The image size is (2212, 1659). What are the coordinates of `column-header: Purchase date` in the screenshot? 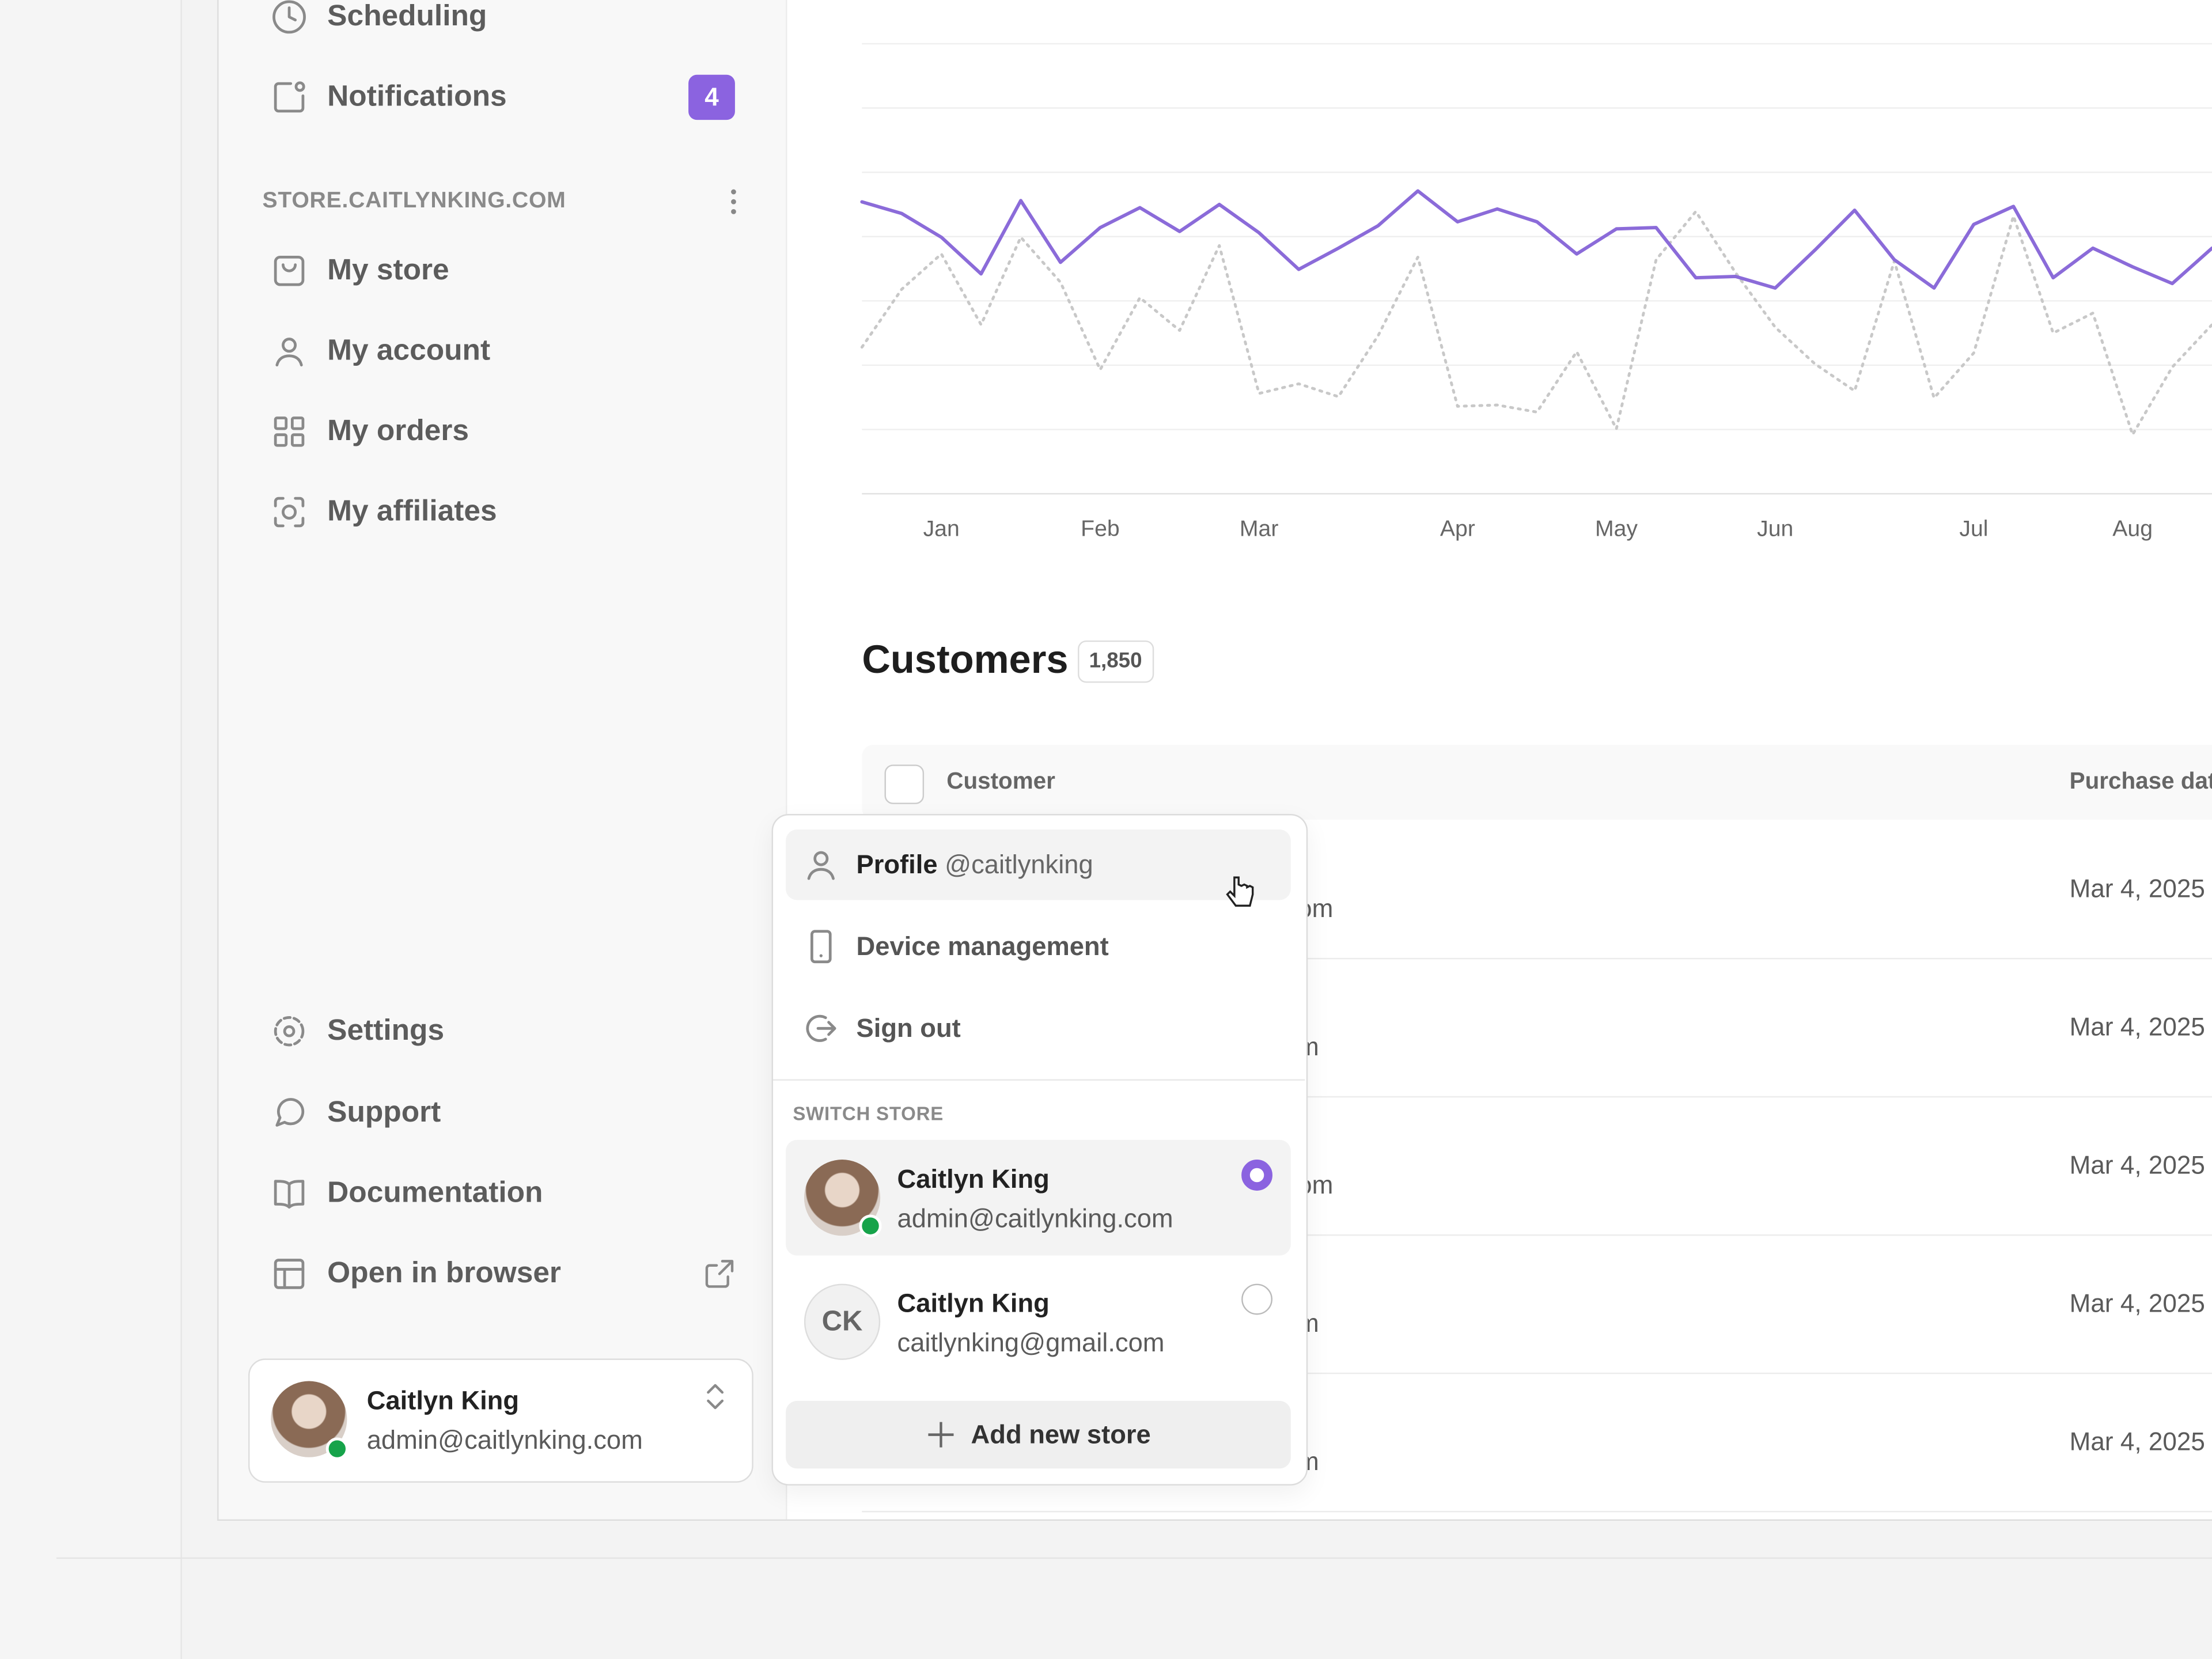 It's located at (2140, 781).